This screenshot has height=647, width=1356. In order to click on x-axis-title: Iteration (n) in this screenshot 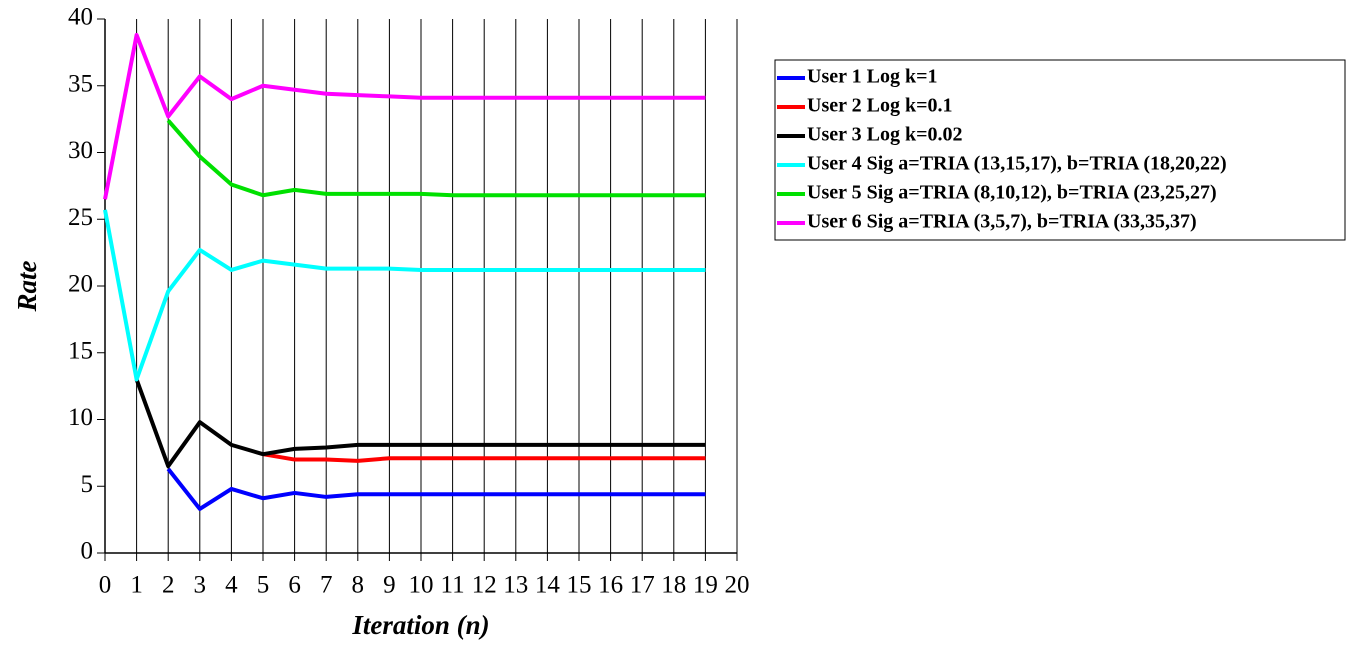, I will do `click(420, 625)`.